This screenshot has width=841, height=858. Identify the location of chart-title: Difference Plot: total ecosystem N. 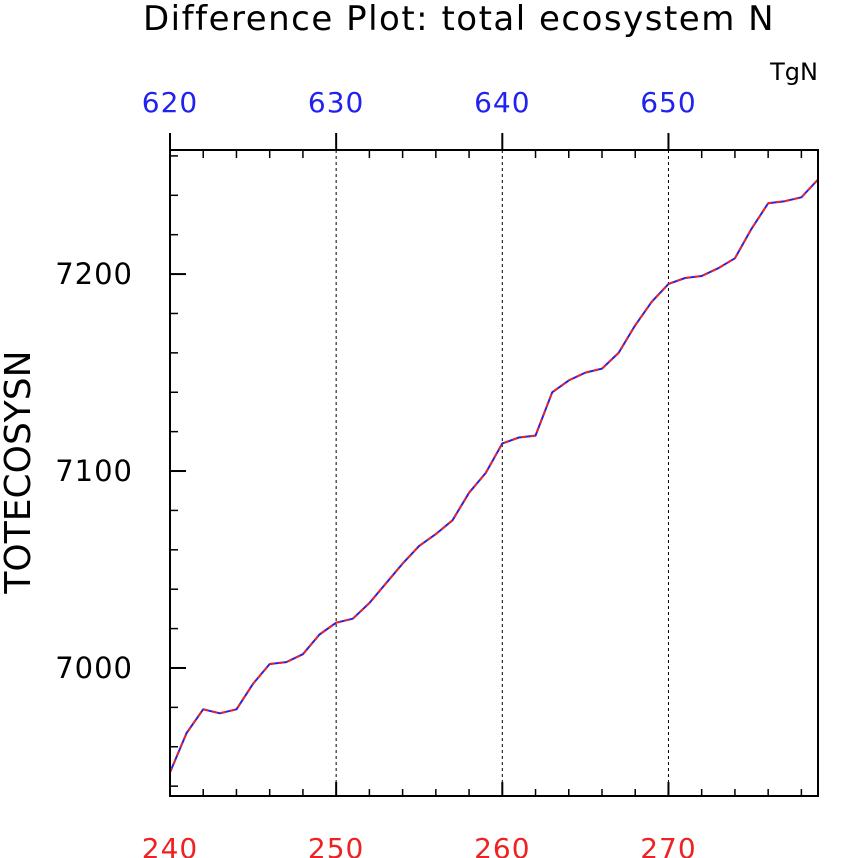
(459, 19).